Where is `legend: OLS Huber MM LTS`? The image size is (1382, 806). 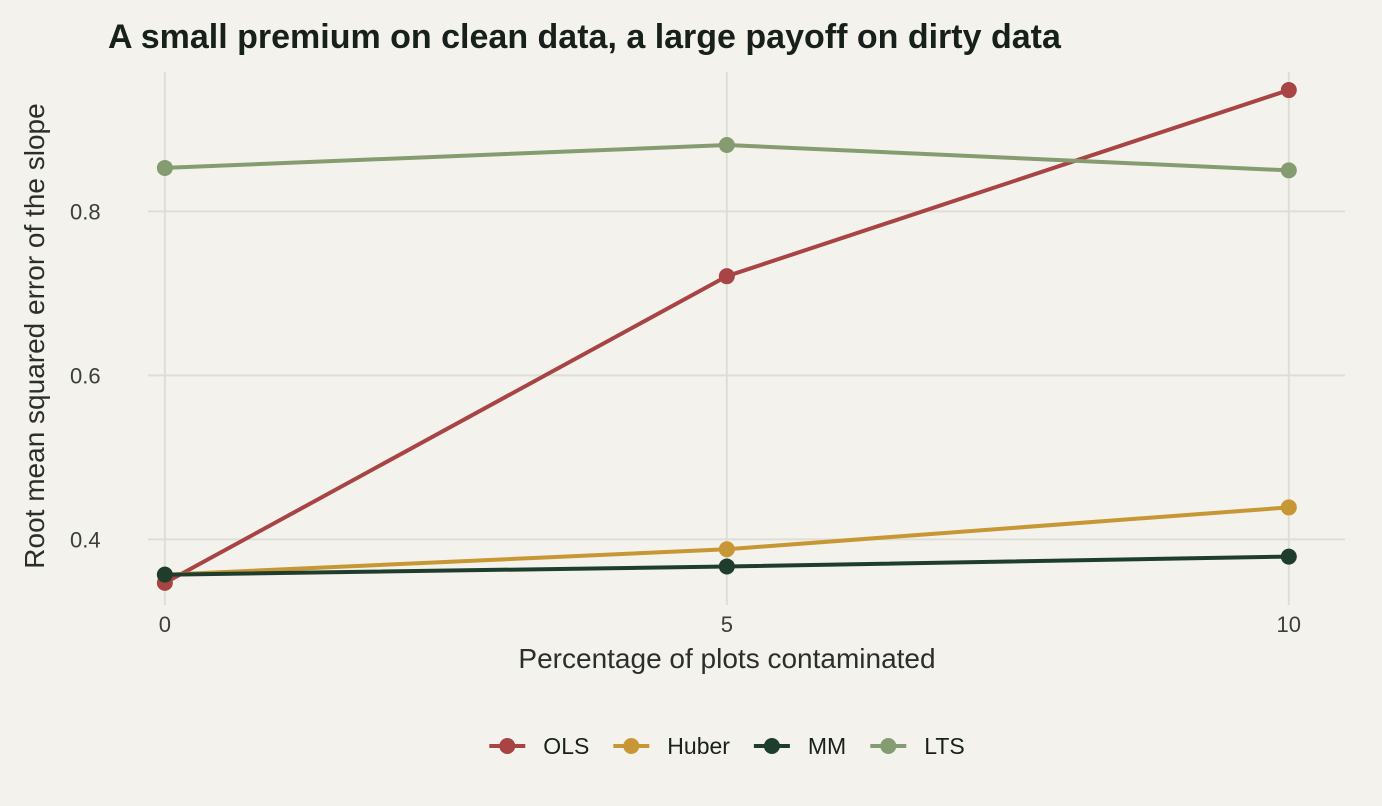
legend: OLS Huber MM LTS is located at coordinates (727, 746).